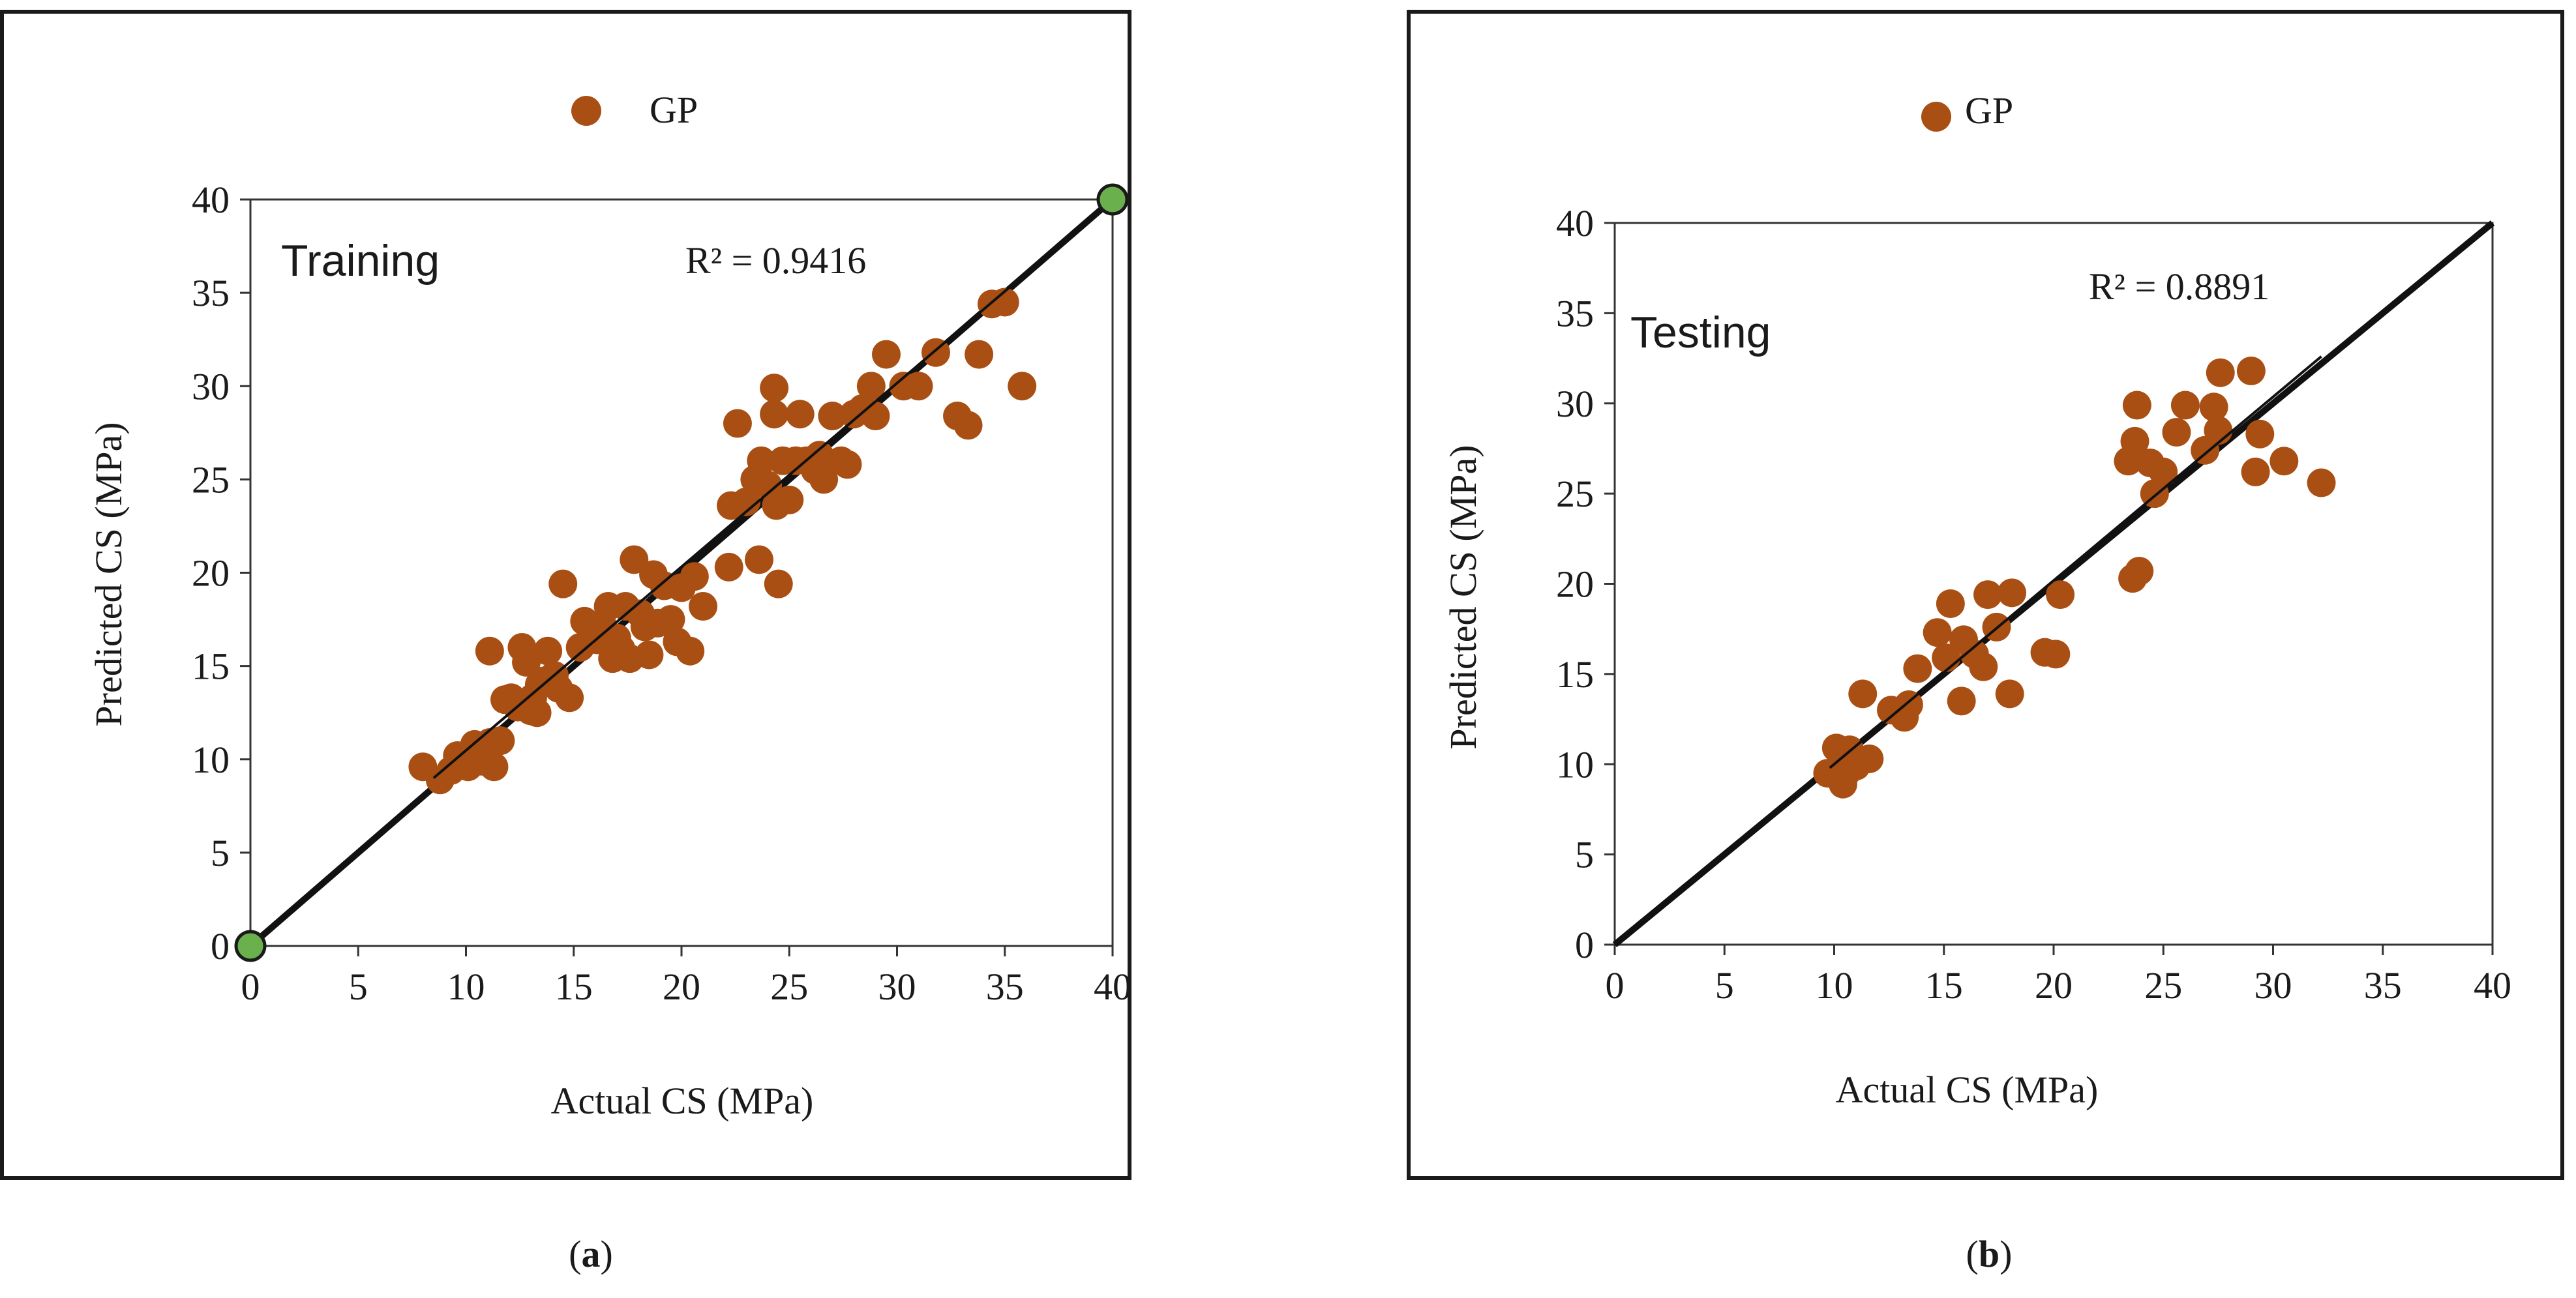  I want to click on x-tick-label: 15, so click(1944, 985).